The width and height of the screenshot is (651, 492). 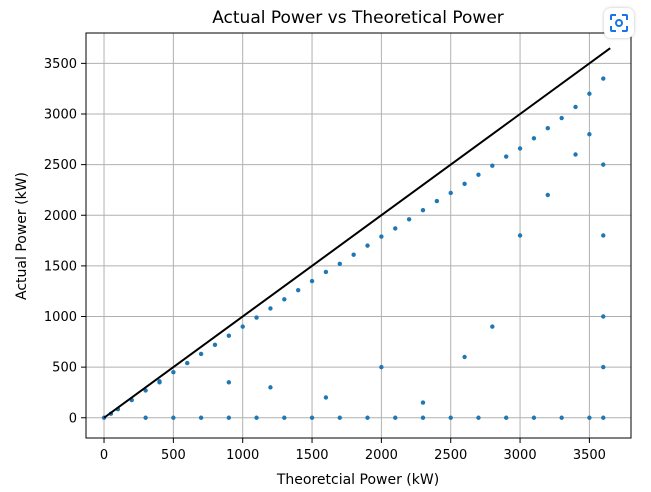 I want to click on y-tick-label: 2500, so click(x=60, y=165).